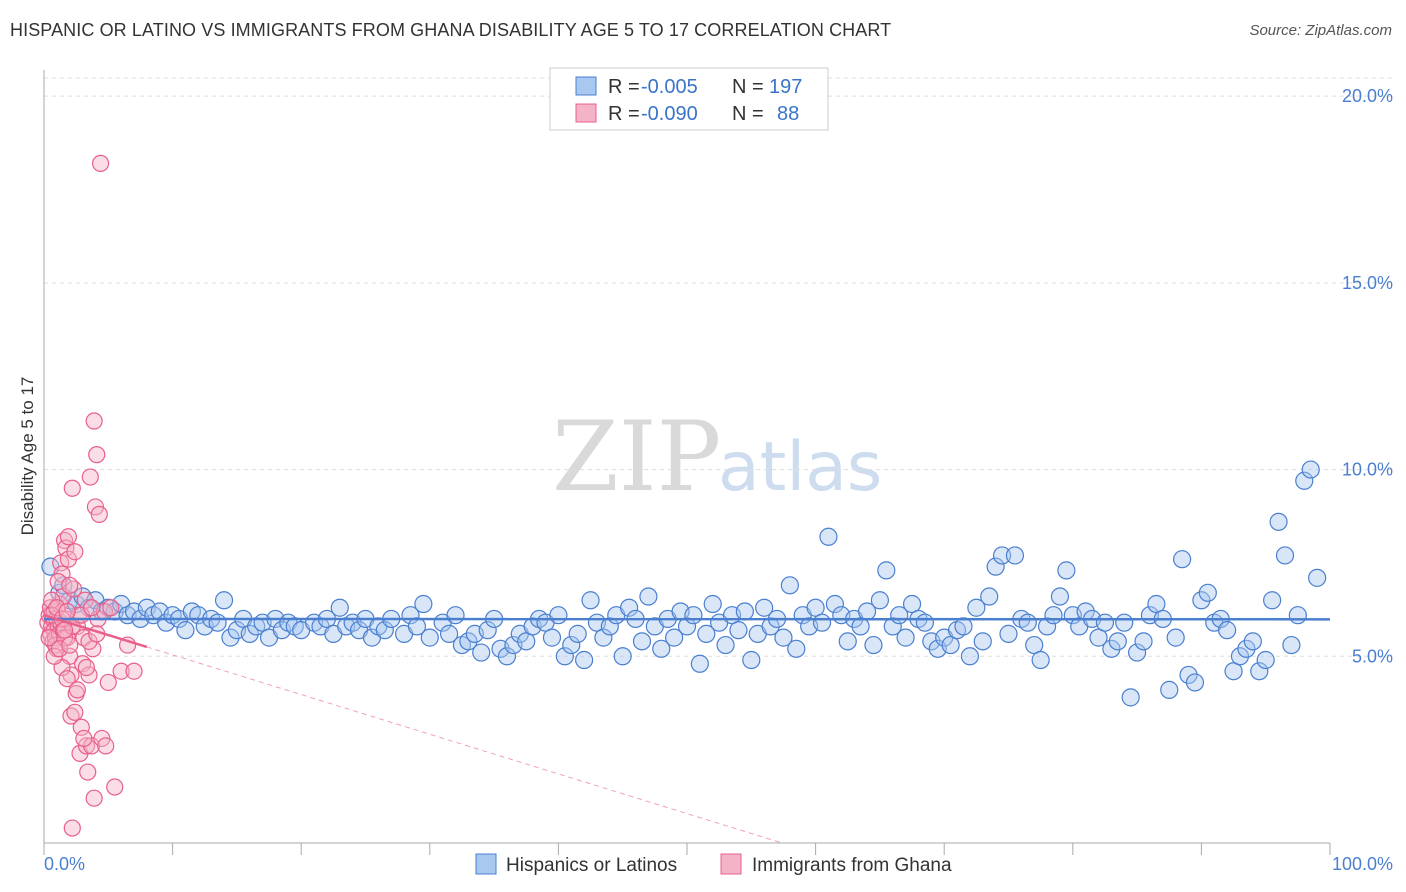 The height and width of the screenshot is (892, 1406). What do you see at coordinates (748, 87) in the screenshot?
I see `legend-n-label-1: N =` at bounding box center [748, 87].